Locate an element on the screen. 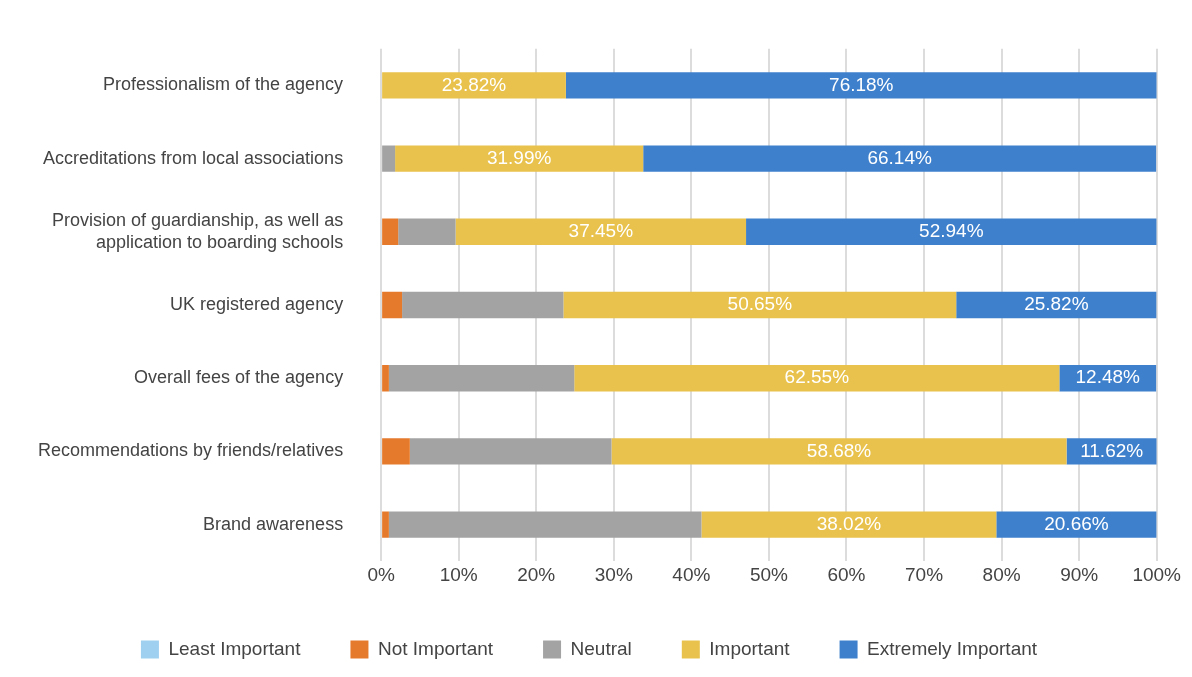 The height and width of the screenshot is (677, 1192). data-label: 50.65% is located at coordinates (760, 304).